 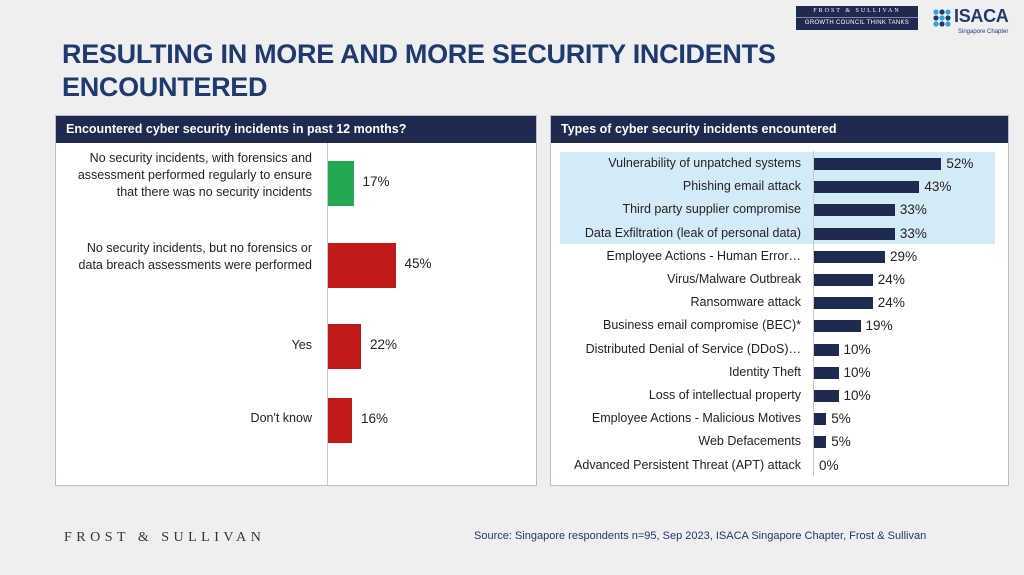 I want to click on category-label: Advanced Persistent Threat (APT) attack, so click(x=687, y=464).